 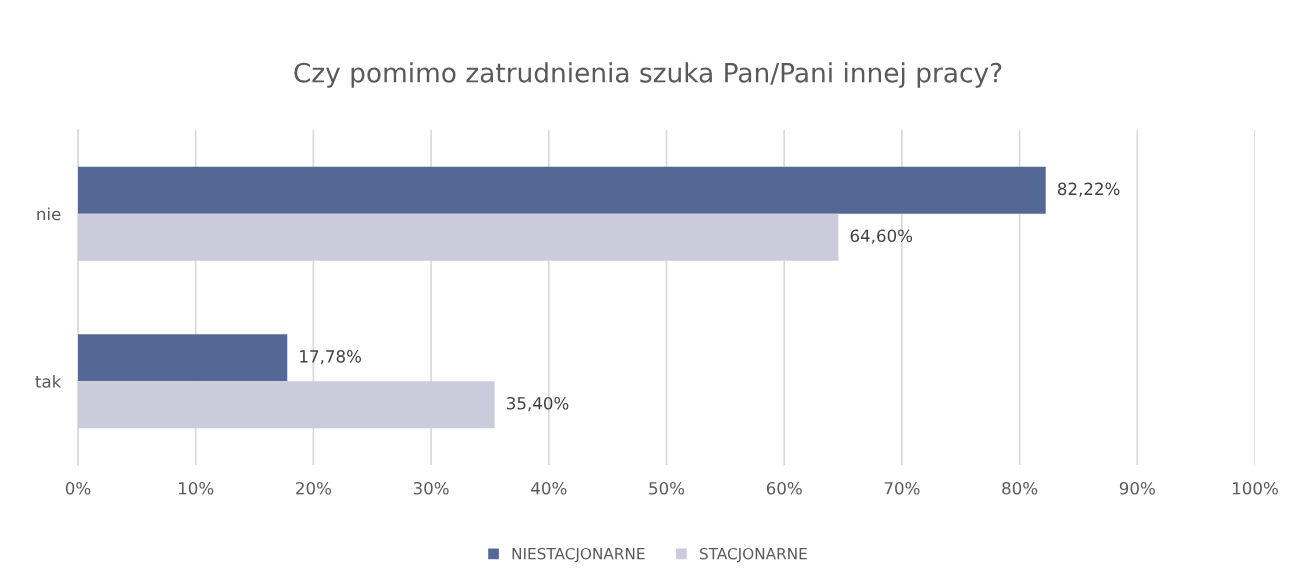 I want to click on x-tick-label: 80%, so click(x=1020, y=488).